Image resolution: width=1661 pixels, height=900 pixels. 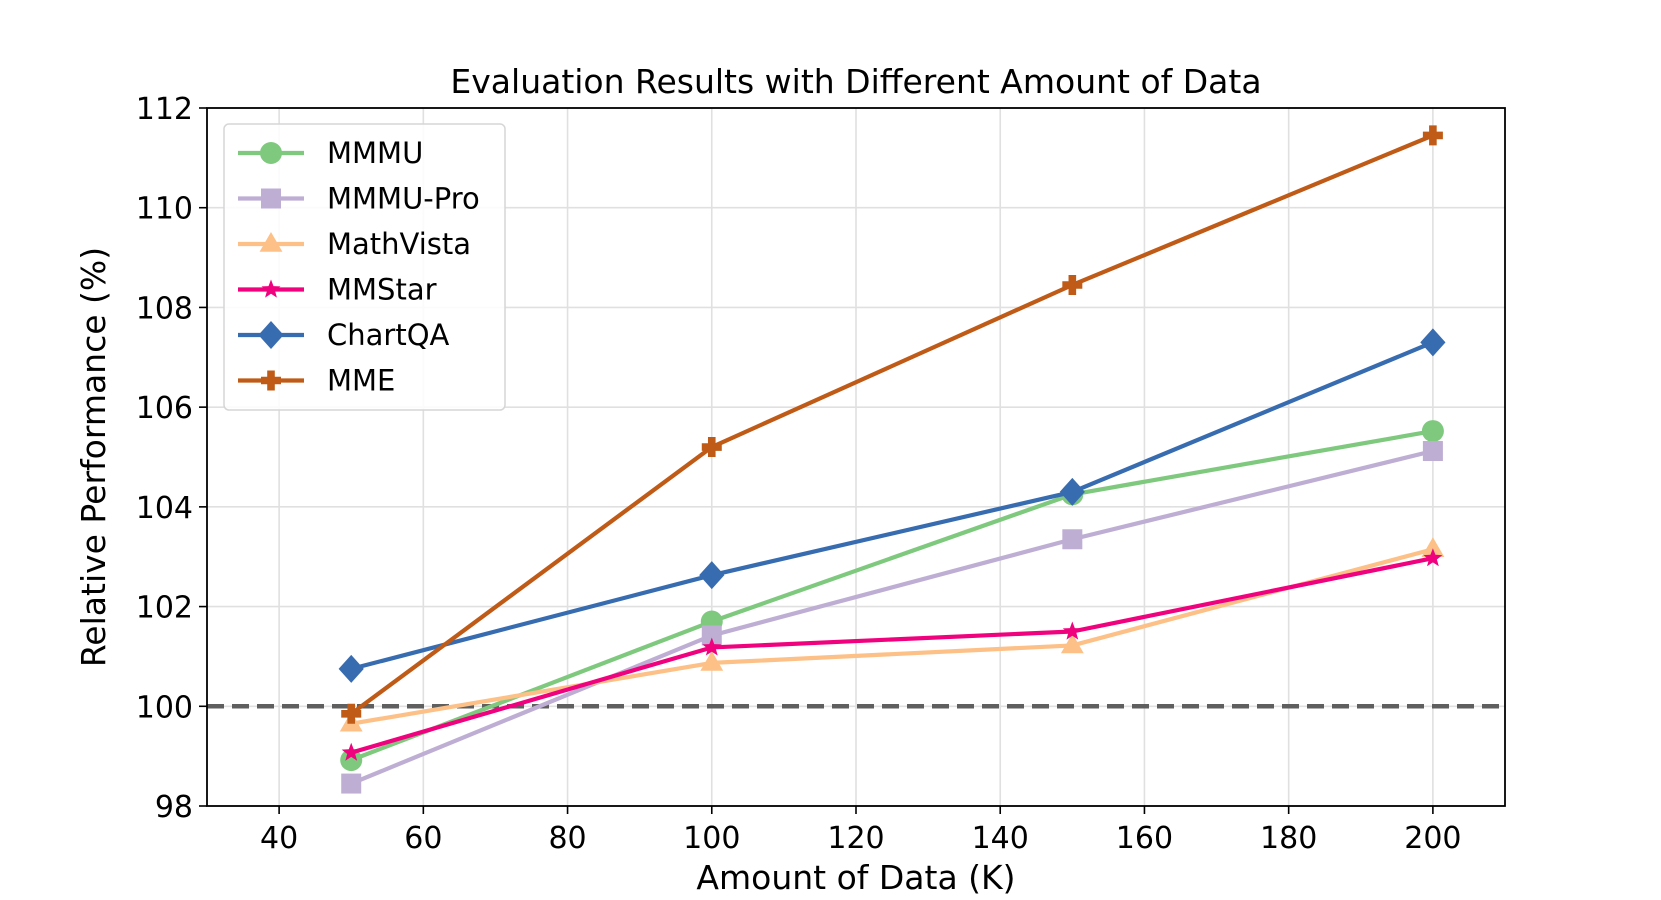 I want to click on x-tick-label: 60, so click(x=423, y=838).